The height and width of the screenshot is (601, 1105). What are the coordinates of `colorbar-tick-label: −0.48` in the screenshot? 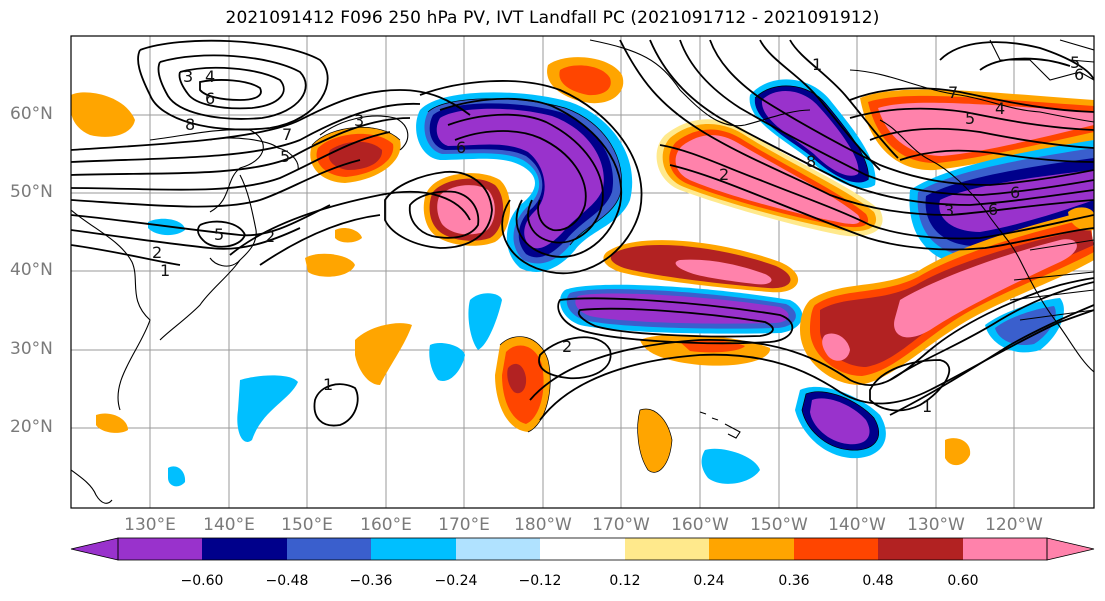 It's located at (287, 581).